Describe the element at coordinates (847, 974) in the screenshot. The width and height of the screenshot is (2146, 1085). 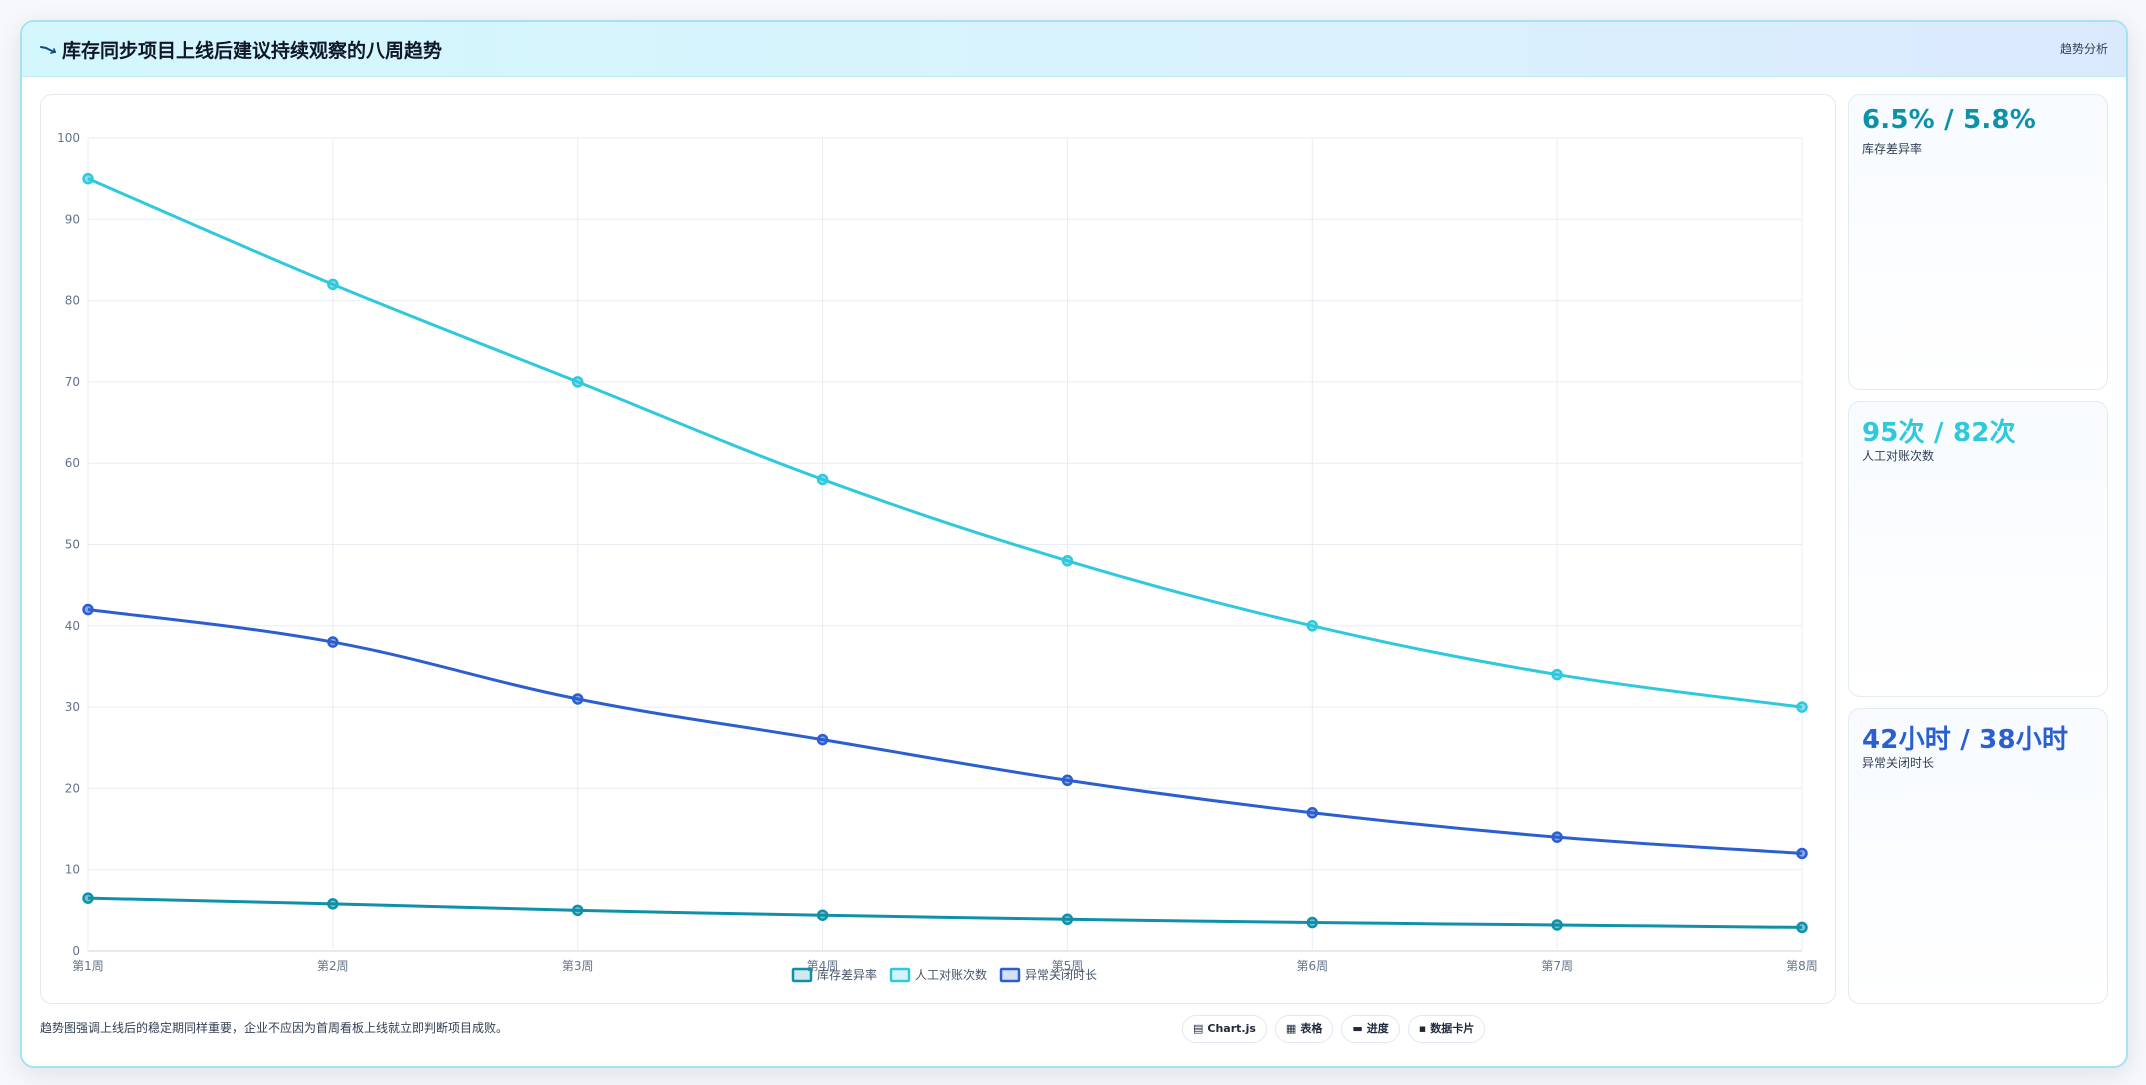
I see `legend-label: 库存差异率` at that location.